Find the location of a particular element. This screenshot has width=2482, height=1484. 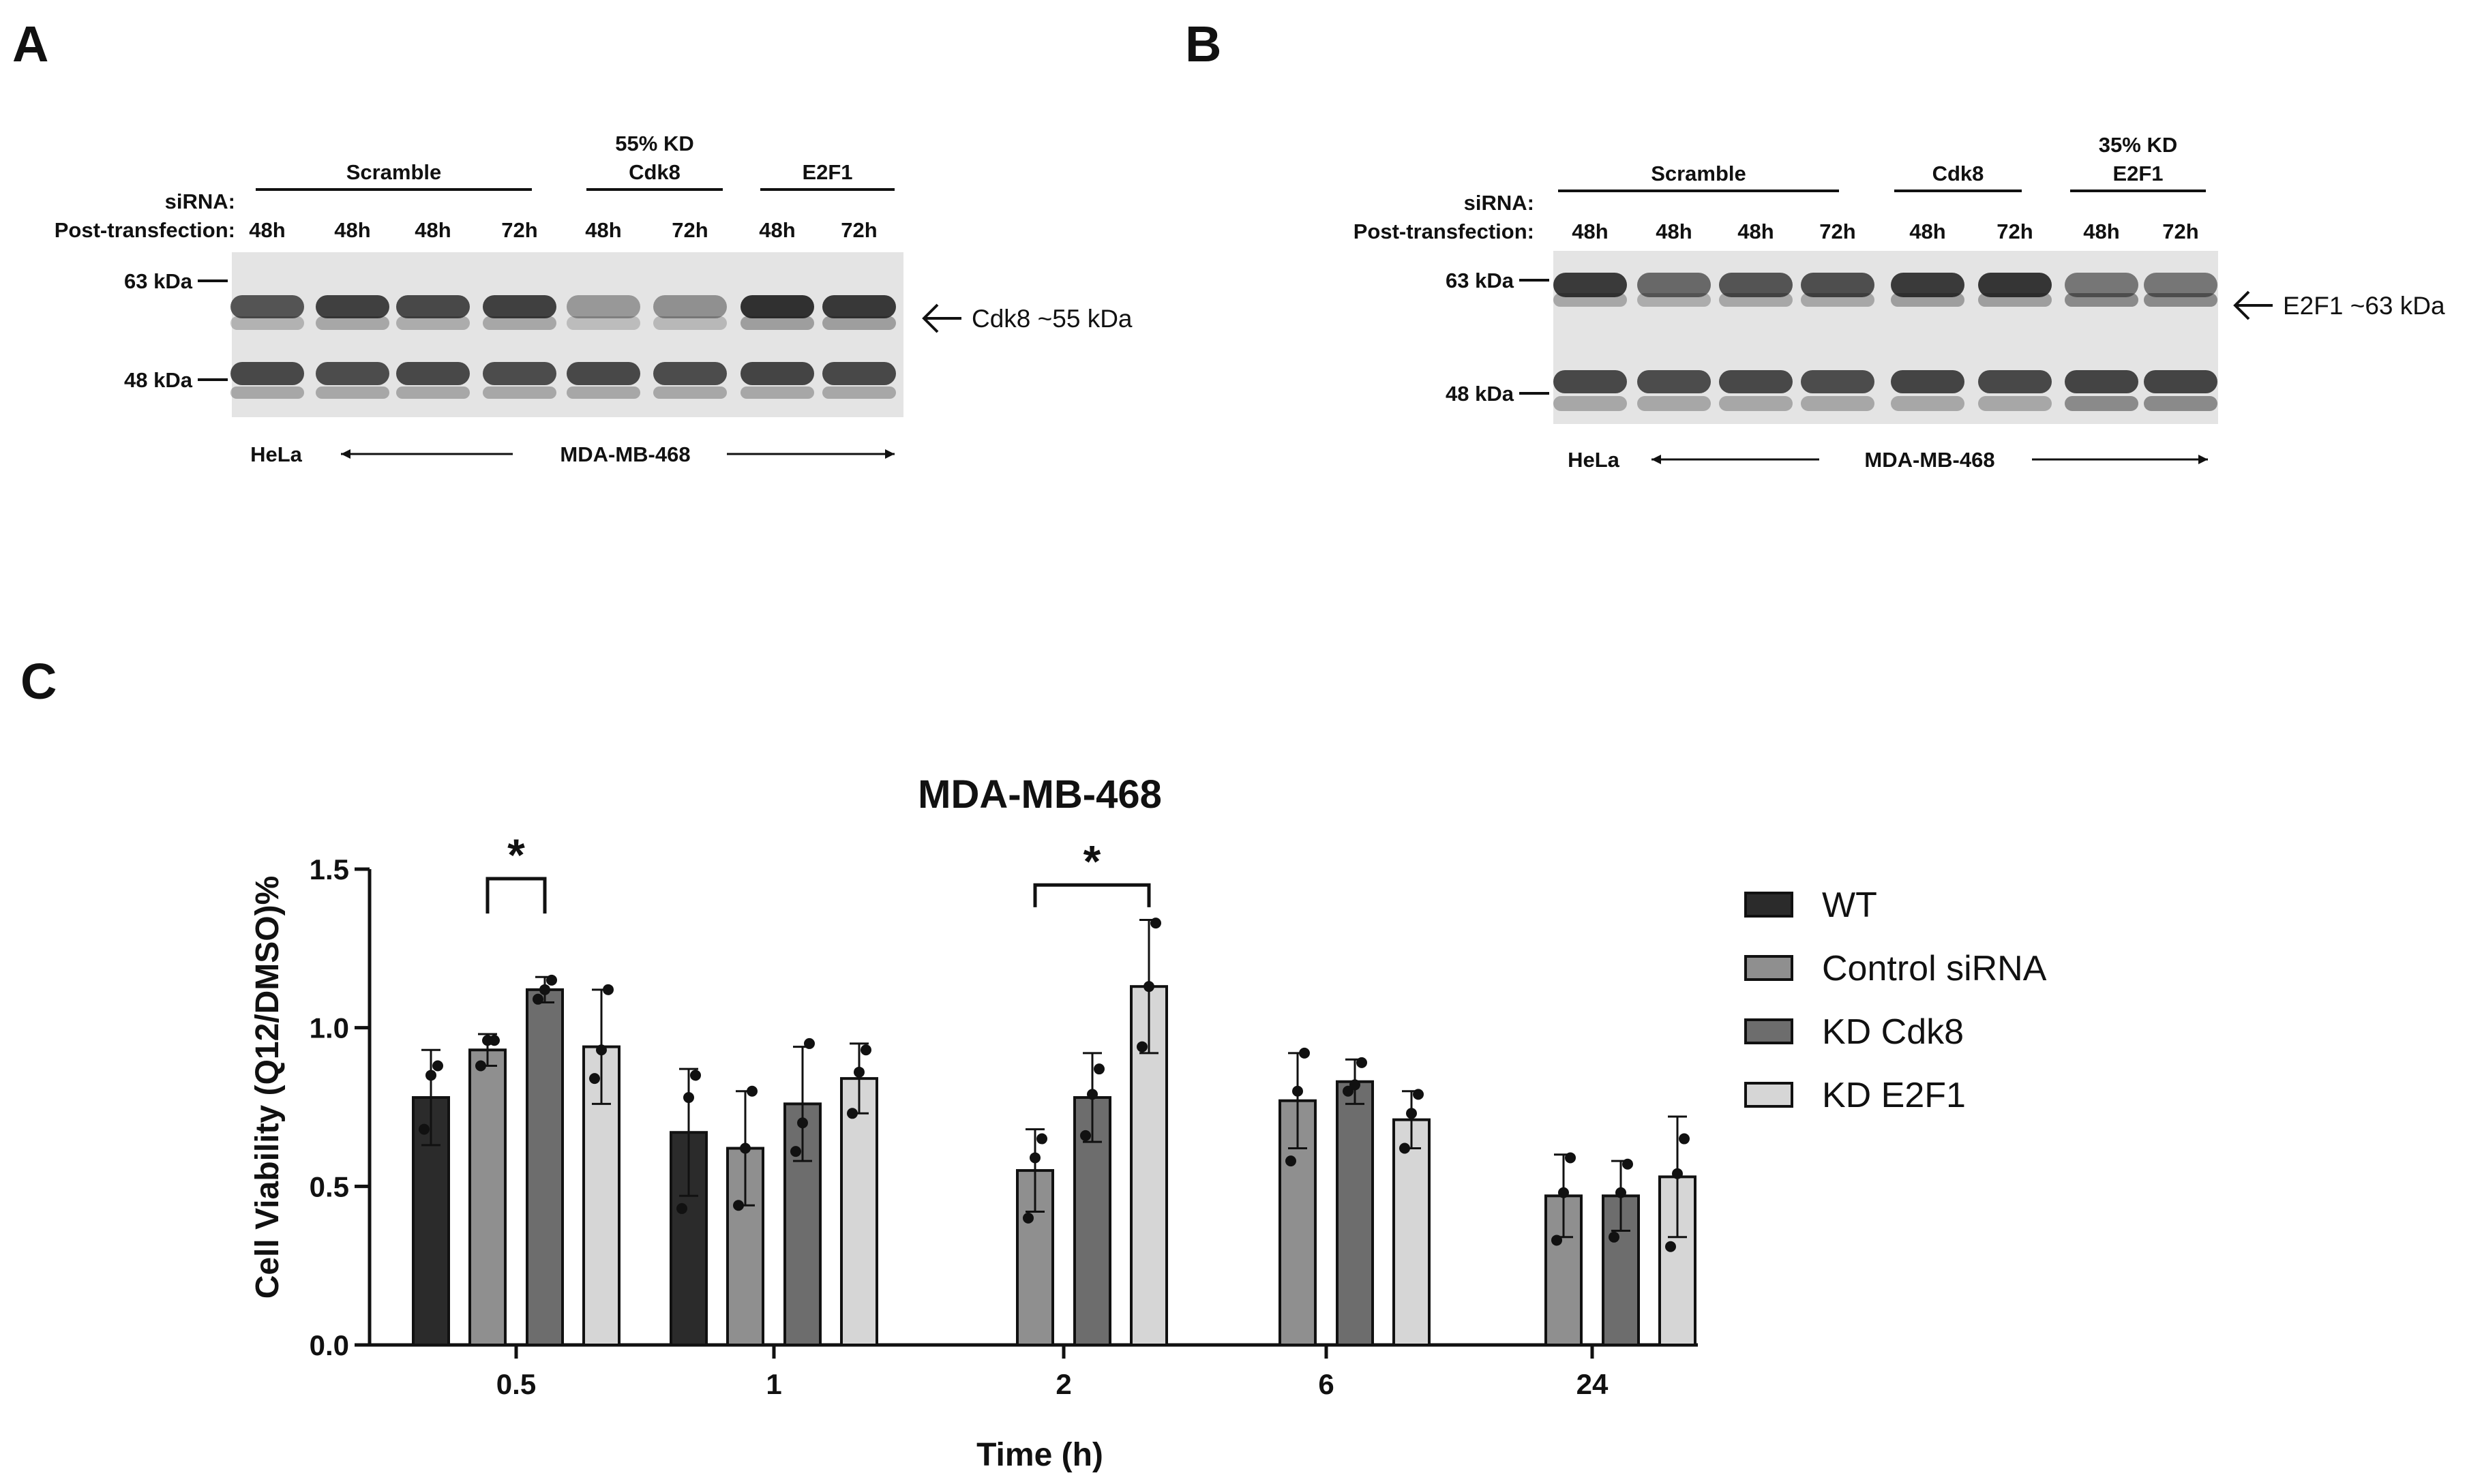

chart-title: MDA-MB-468 is located at coordinates (1040, 794).